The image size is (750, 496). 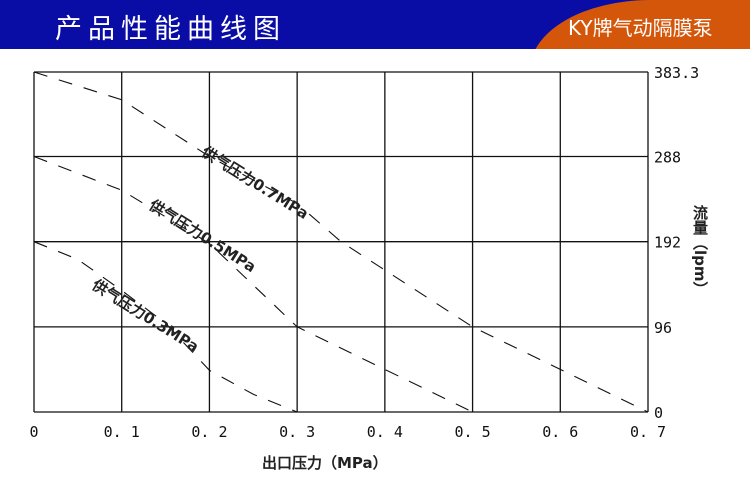 I want to click on x-axis-label: 出口压力（MPa）, so click(x=325, y=463).